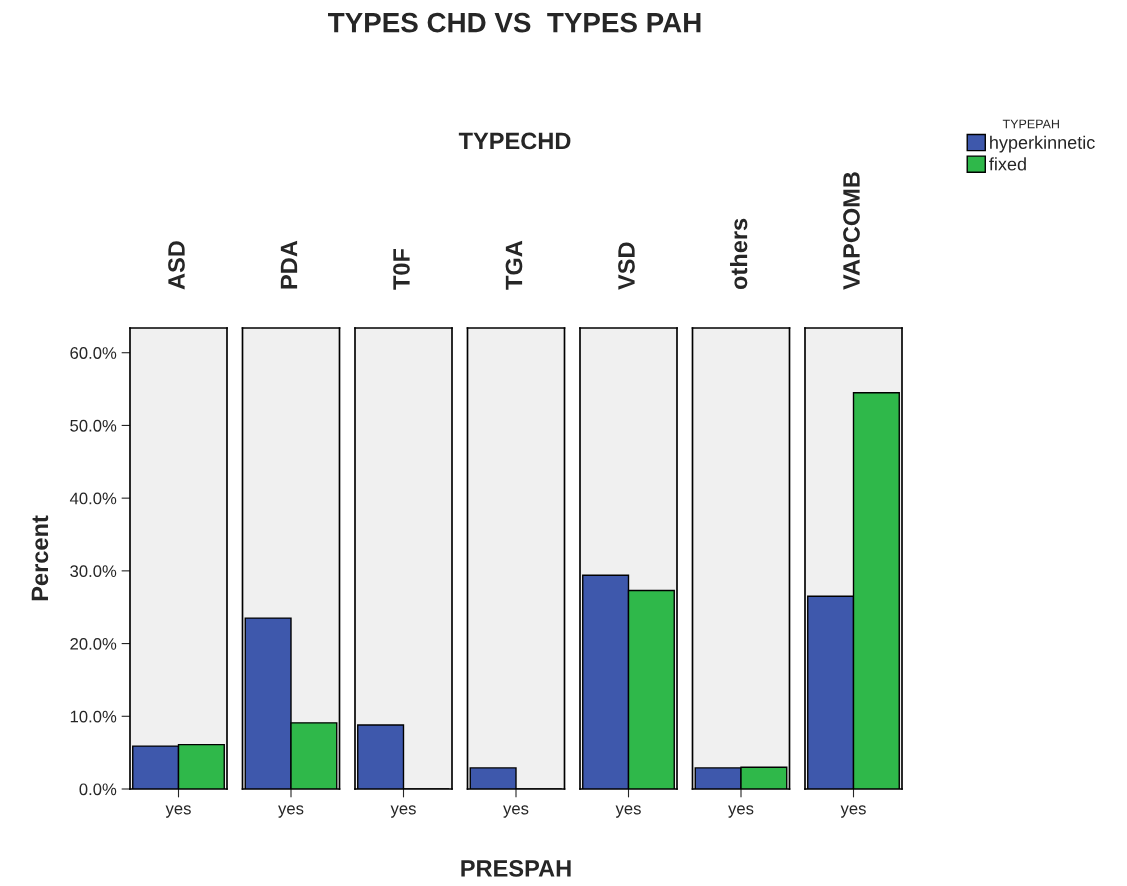 Image resolution: width=1127 pixels, height=886 pixels. Describe the element at coordinates (93, 716) in the screenshot. I see `y-tick-label: 10.0%` at that location.